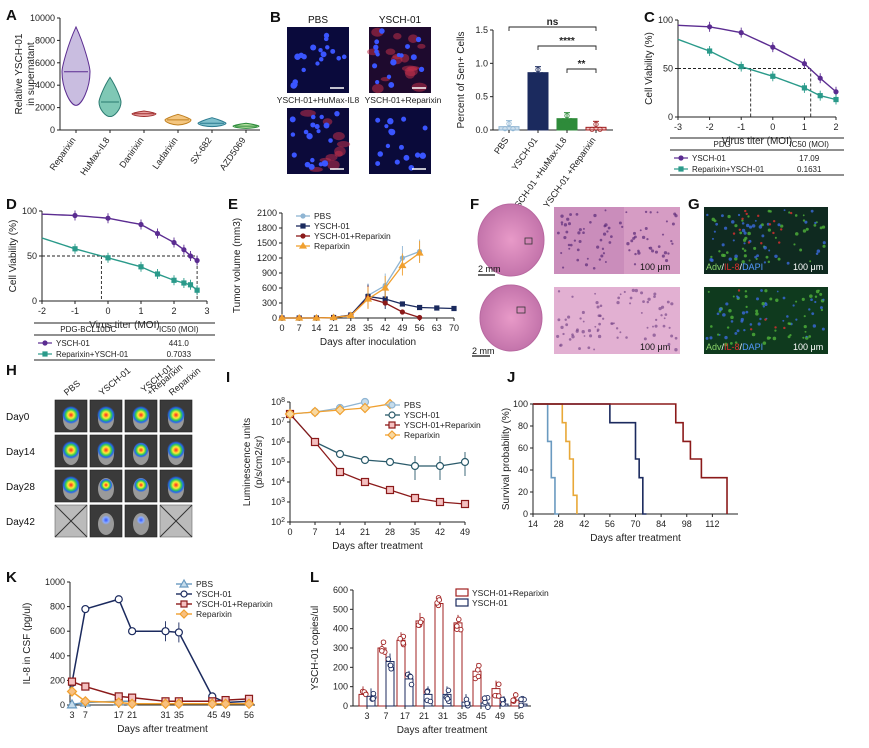 This screenshot has width=869, height=748. What do you see at coordinates (289, 532) in the screenshot?
I see `x-tick-label: 0` at bounding box center [289, 532].